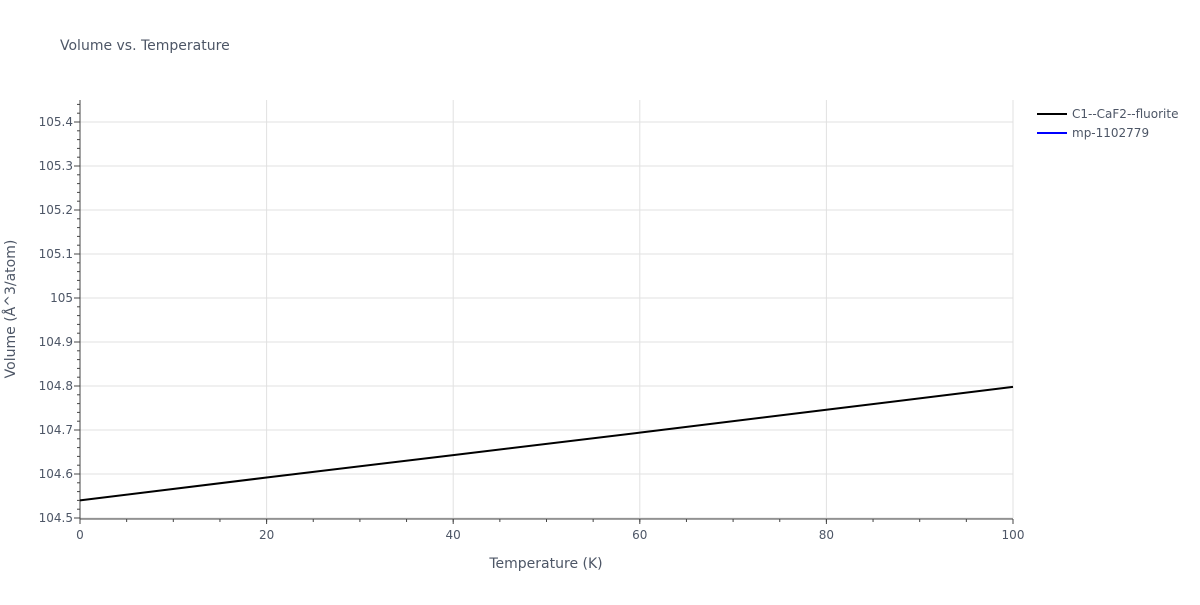  I want to click on chart-title: Volume vs. Temperature, so click(145, 46).